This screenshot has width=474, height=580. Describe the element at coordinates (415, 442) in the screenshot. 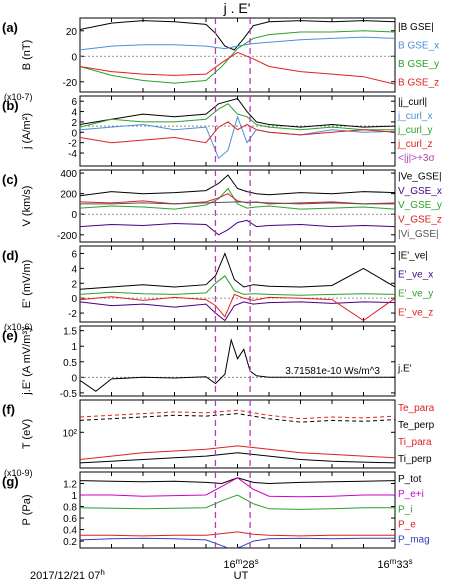

I see `legend-entry: Ti_para` at that location.